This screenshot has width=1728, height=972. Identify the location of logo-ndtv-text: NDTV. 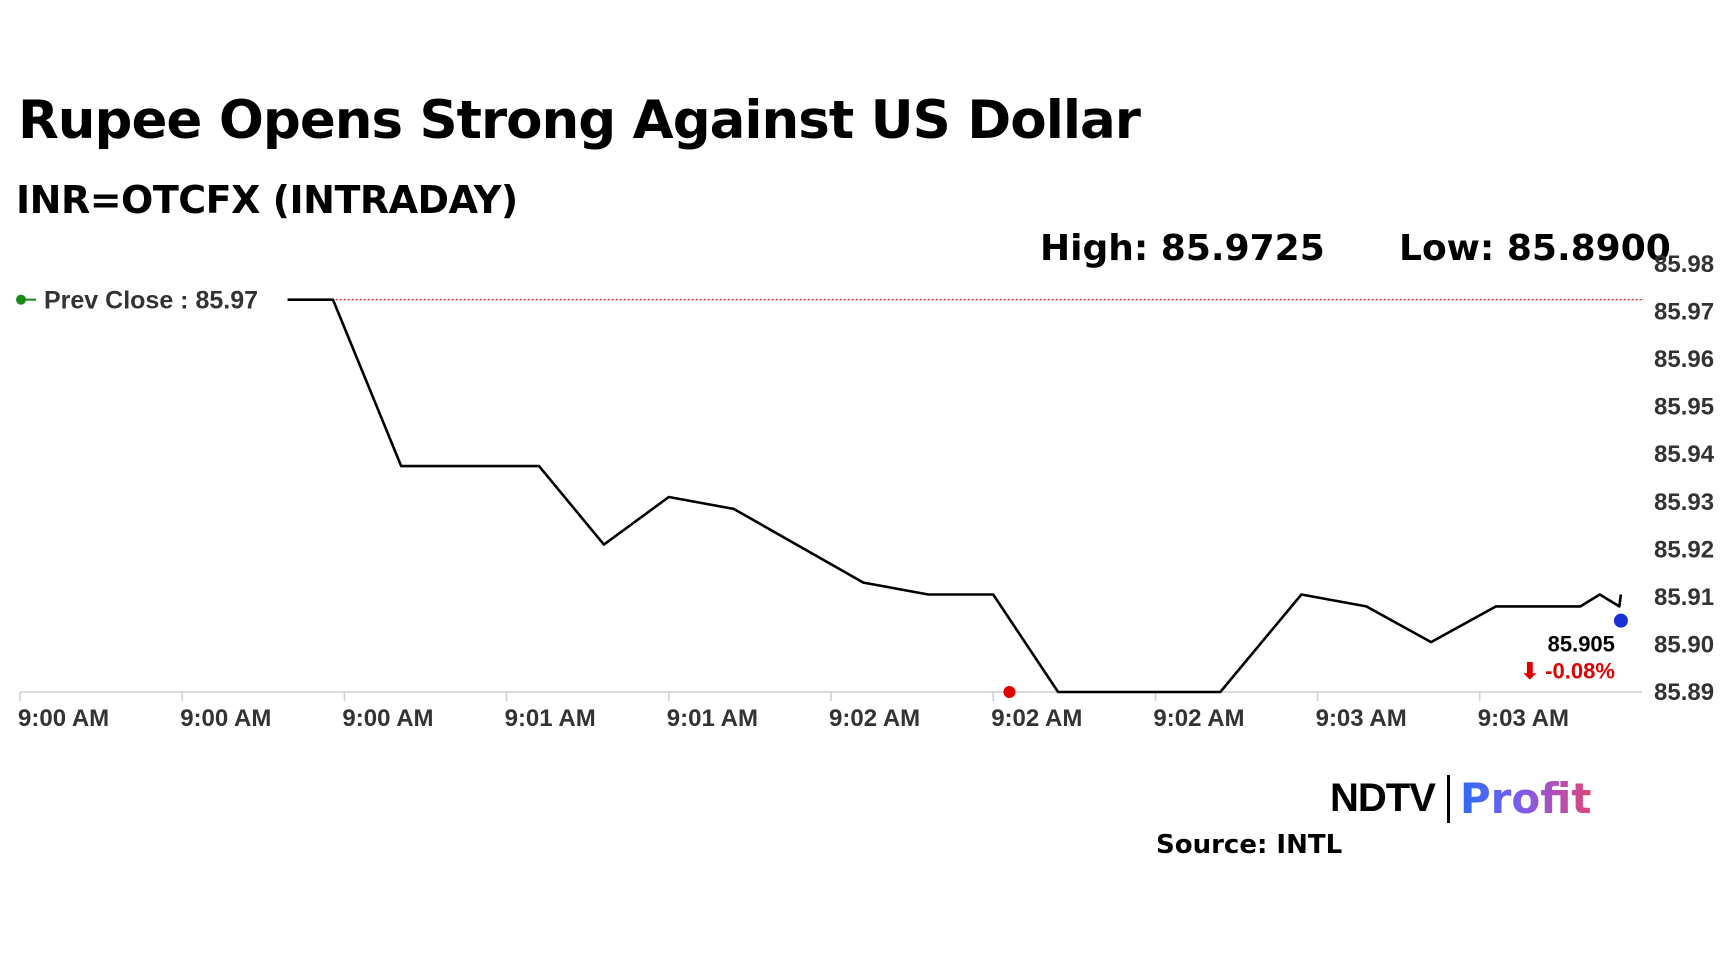
(1383, 798).